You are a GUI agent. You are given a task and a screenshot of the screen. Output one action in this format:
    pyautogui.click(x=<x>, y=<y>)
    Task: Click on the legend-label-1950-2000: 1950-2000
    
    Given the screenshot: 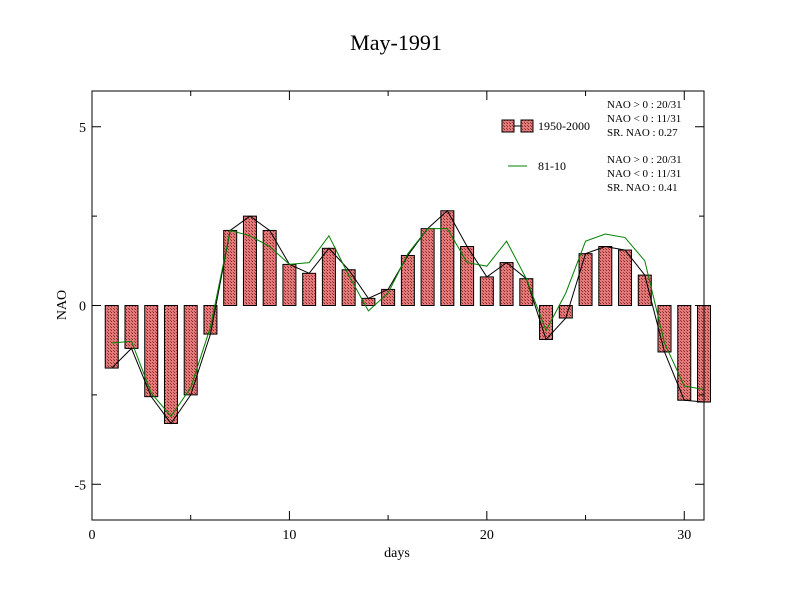 What is the action you would take?
    pyautogui.click(x=564, y=126)
    